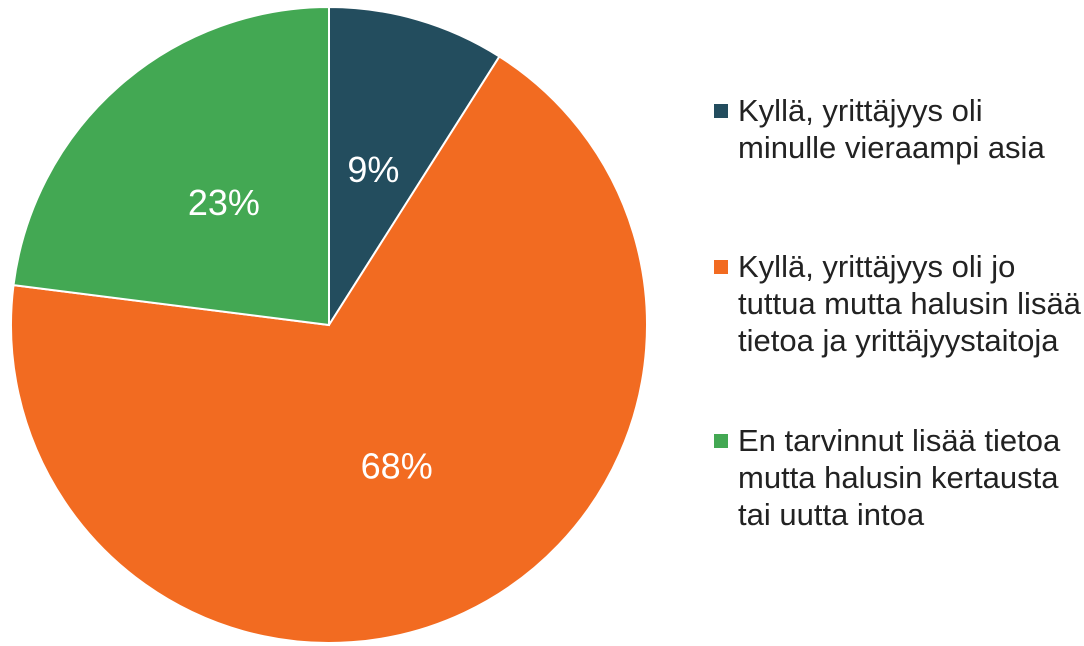 This screenshot has width=1084, height=646. What do you see at coordinates (397, 465) in the screenshot?
I see `data-label: 68%` at bounding box center [397, 465].